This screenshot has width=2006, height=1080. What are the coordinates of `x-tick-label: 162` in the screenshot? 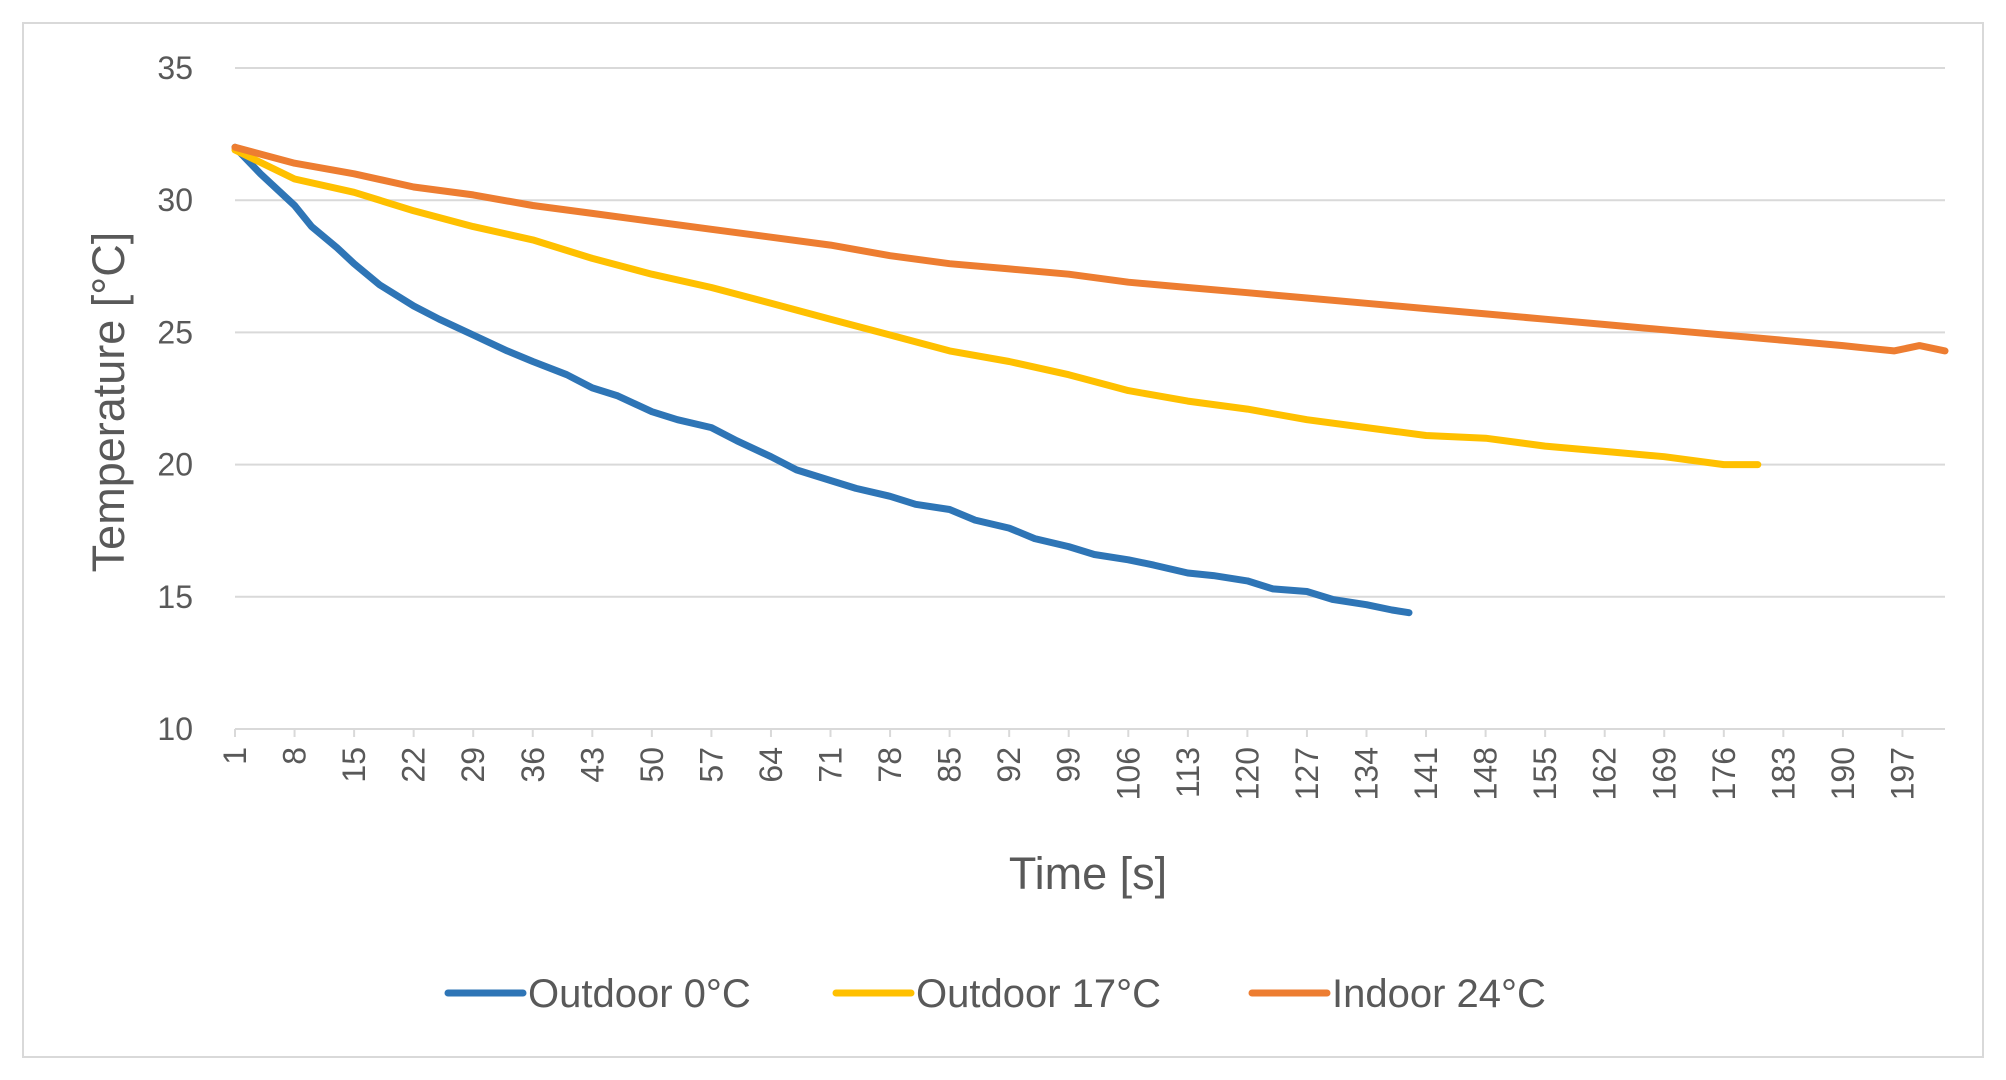 It's located at (1605, 773).